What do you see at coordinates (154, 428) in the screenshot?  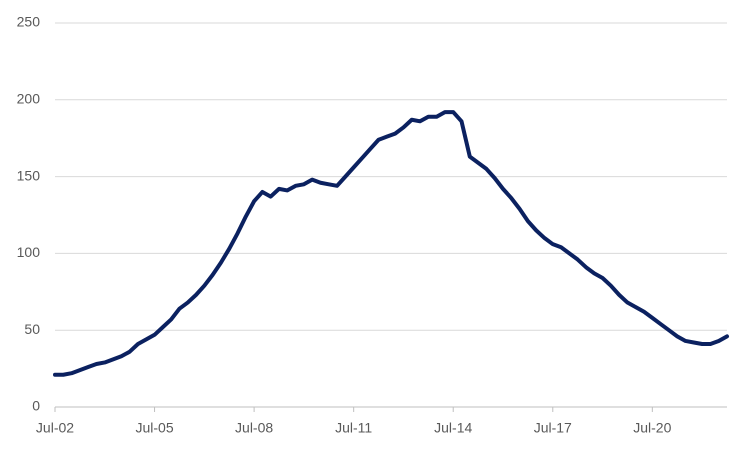 I see `x-tick-label: Jul-05` at bounding box center [154, 428].